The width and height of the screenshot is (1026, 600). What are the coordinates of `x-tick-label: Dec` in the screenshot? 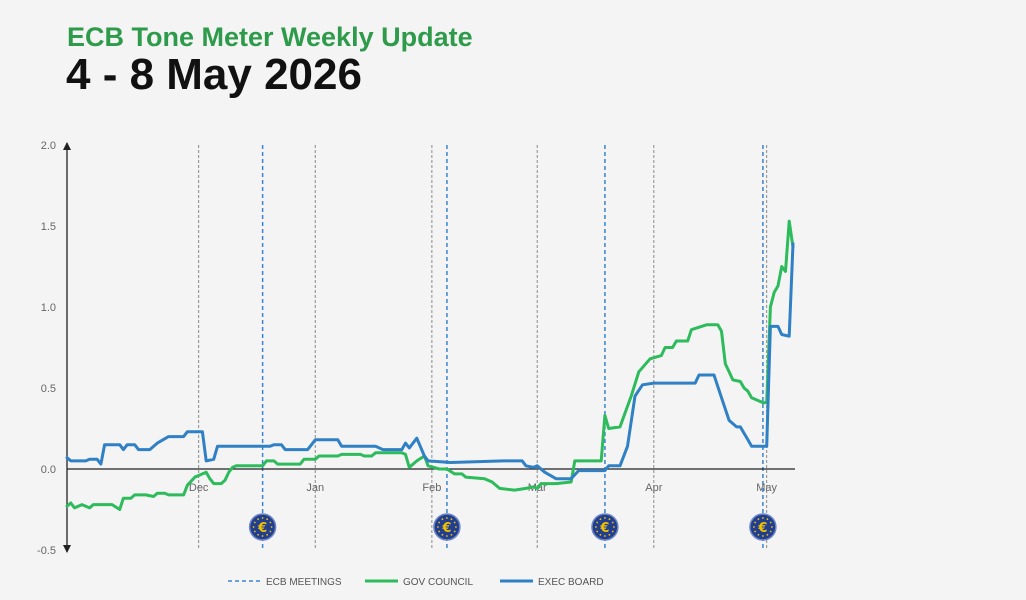 It's located at (199, 488).